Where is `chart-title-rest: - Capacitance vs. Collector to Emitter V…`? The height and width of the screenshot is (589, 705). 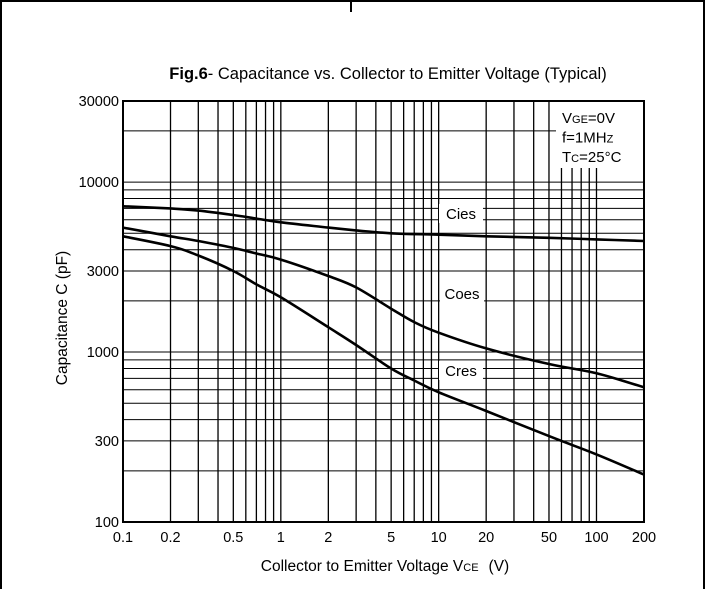
chart-title-rest: - Capacitance vs. Collector to Emitter V… is located at coordinates (407, 74).